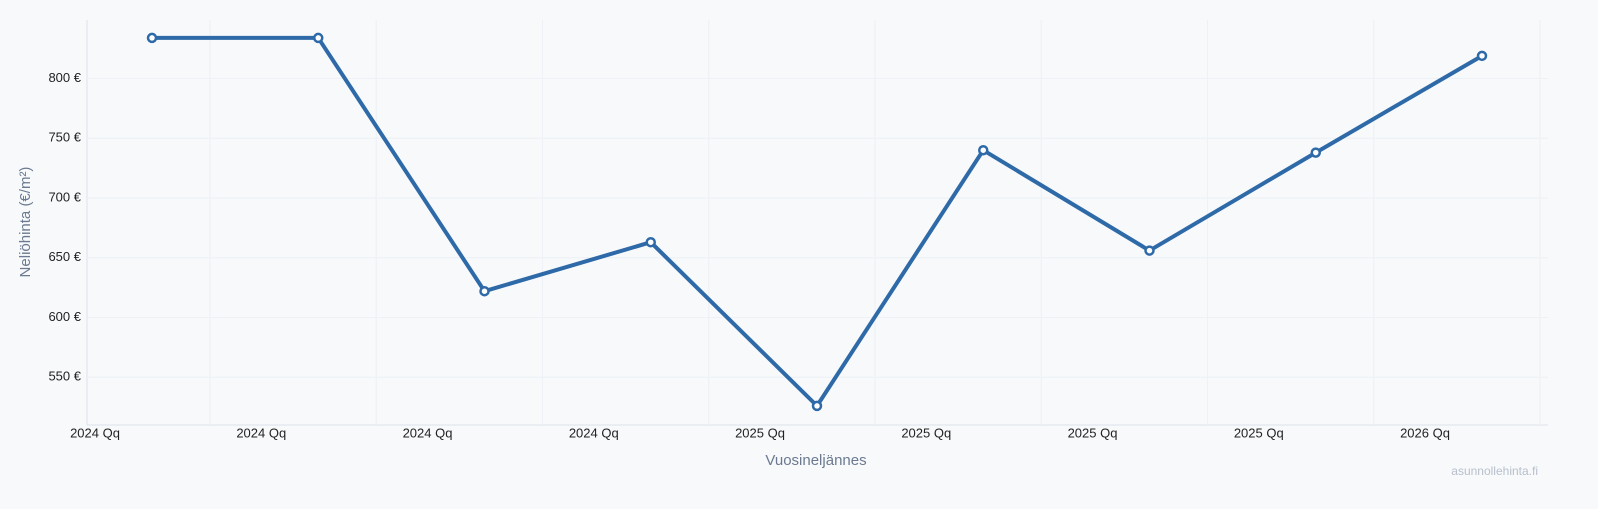  What do you see at coordinates (1494, 471) in the screenshot?
I see `watermark: asunnollehinta.fi` at bounding box center [1494, 471].